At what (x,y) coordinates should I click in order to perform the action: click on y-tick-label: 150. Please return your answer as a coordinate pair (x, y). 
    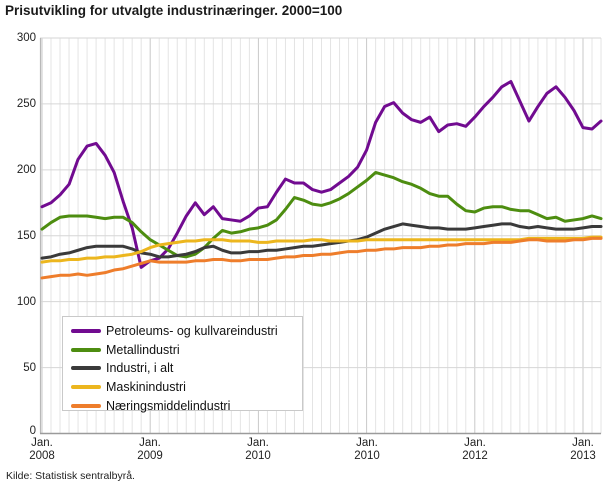
    Looking at the image, I should click on (26, 236).